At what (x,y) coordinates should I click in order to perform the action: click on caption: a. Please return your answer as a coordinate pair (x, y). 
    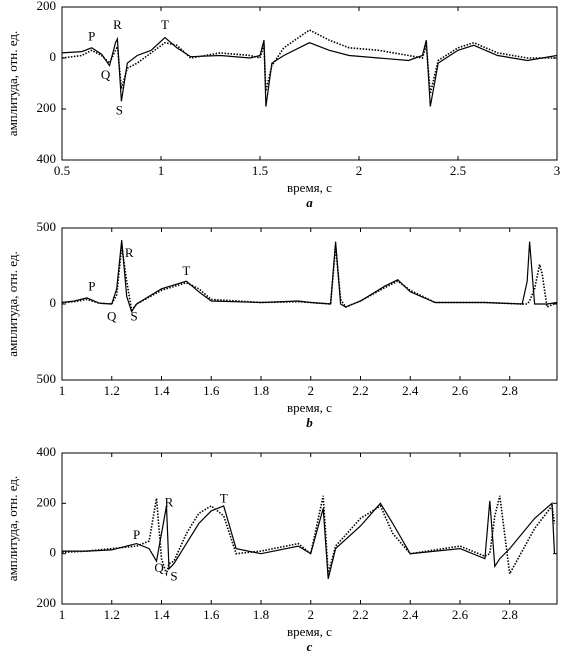
    Looking at the image, I should click on (309, 202).